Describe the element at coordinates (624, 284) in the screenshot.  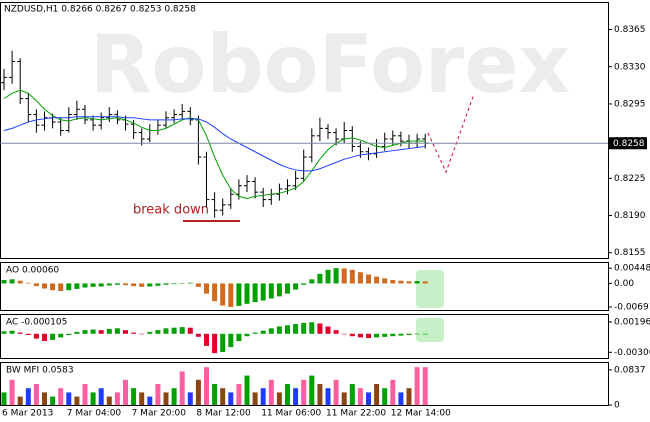
I see `y-tick-label: 0.00` at that location.